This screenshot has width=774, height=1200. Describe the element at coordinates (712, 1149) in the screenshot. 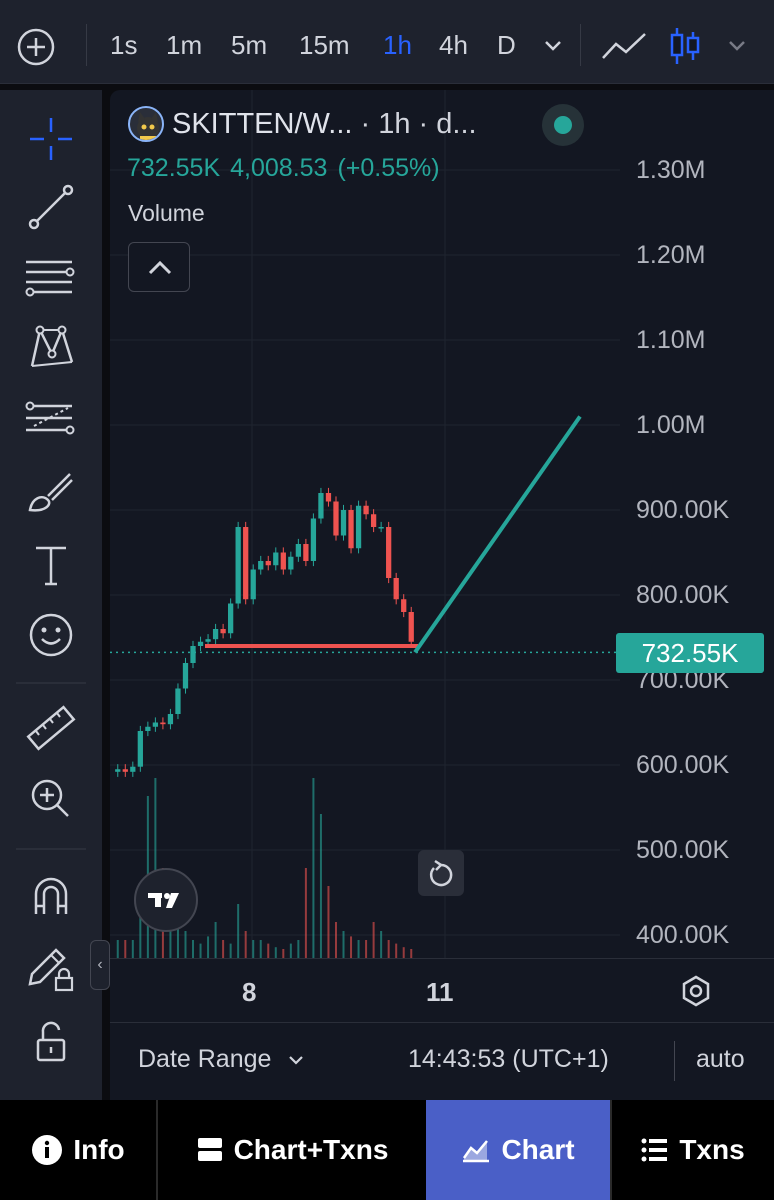

I see `nav-txns-label: Txns` at that location.